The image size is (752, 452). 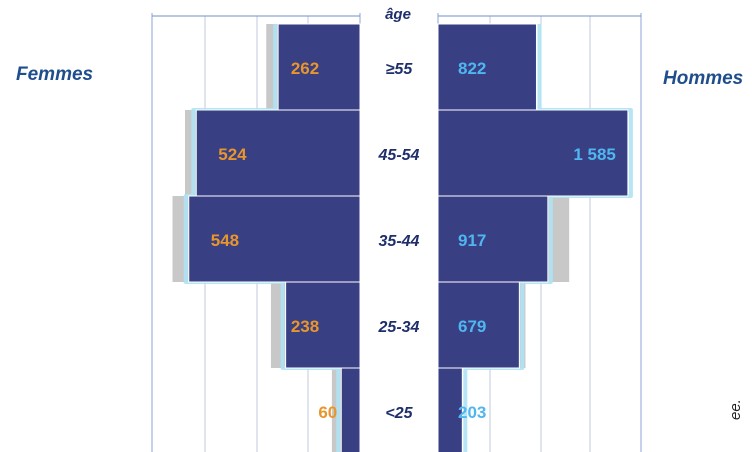 I want to click on female-value-label-4: 60, so click(x=327, y=412).